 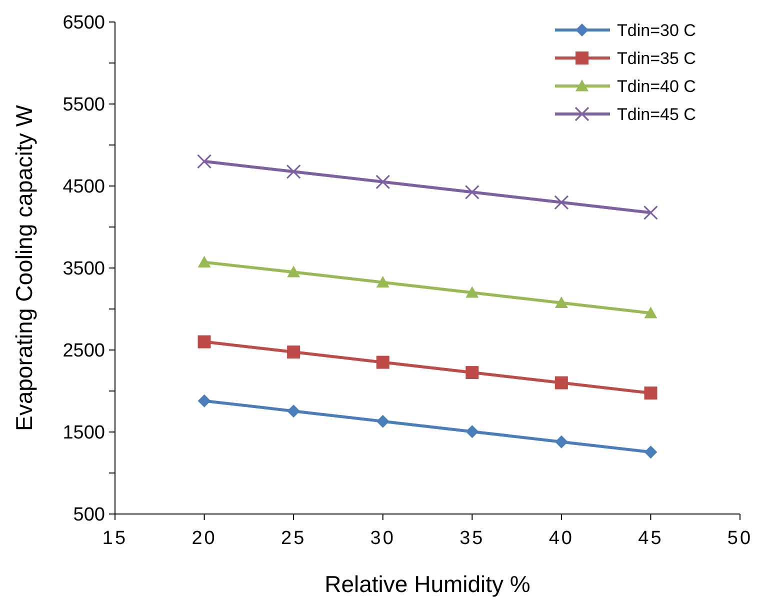 I want to click on y-tick-label: 4500, so click(x=83, y=187).